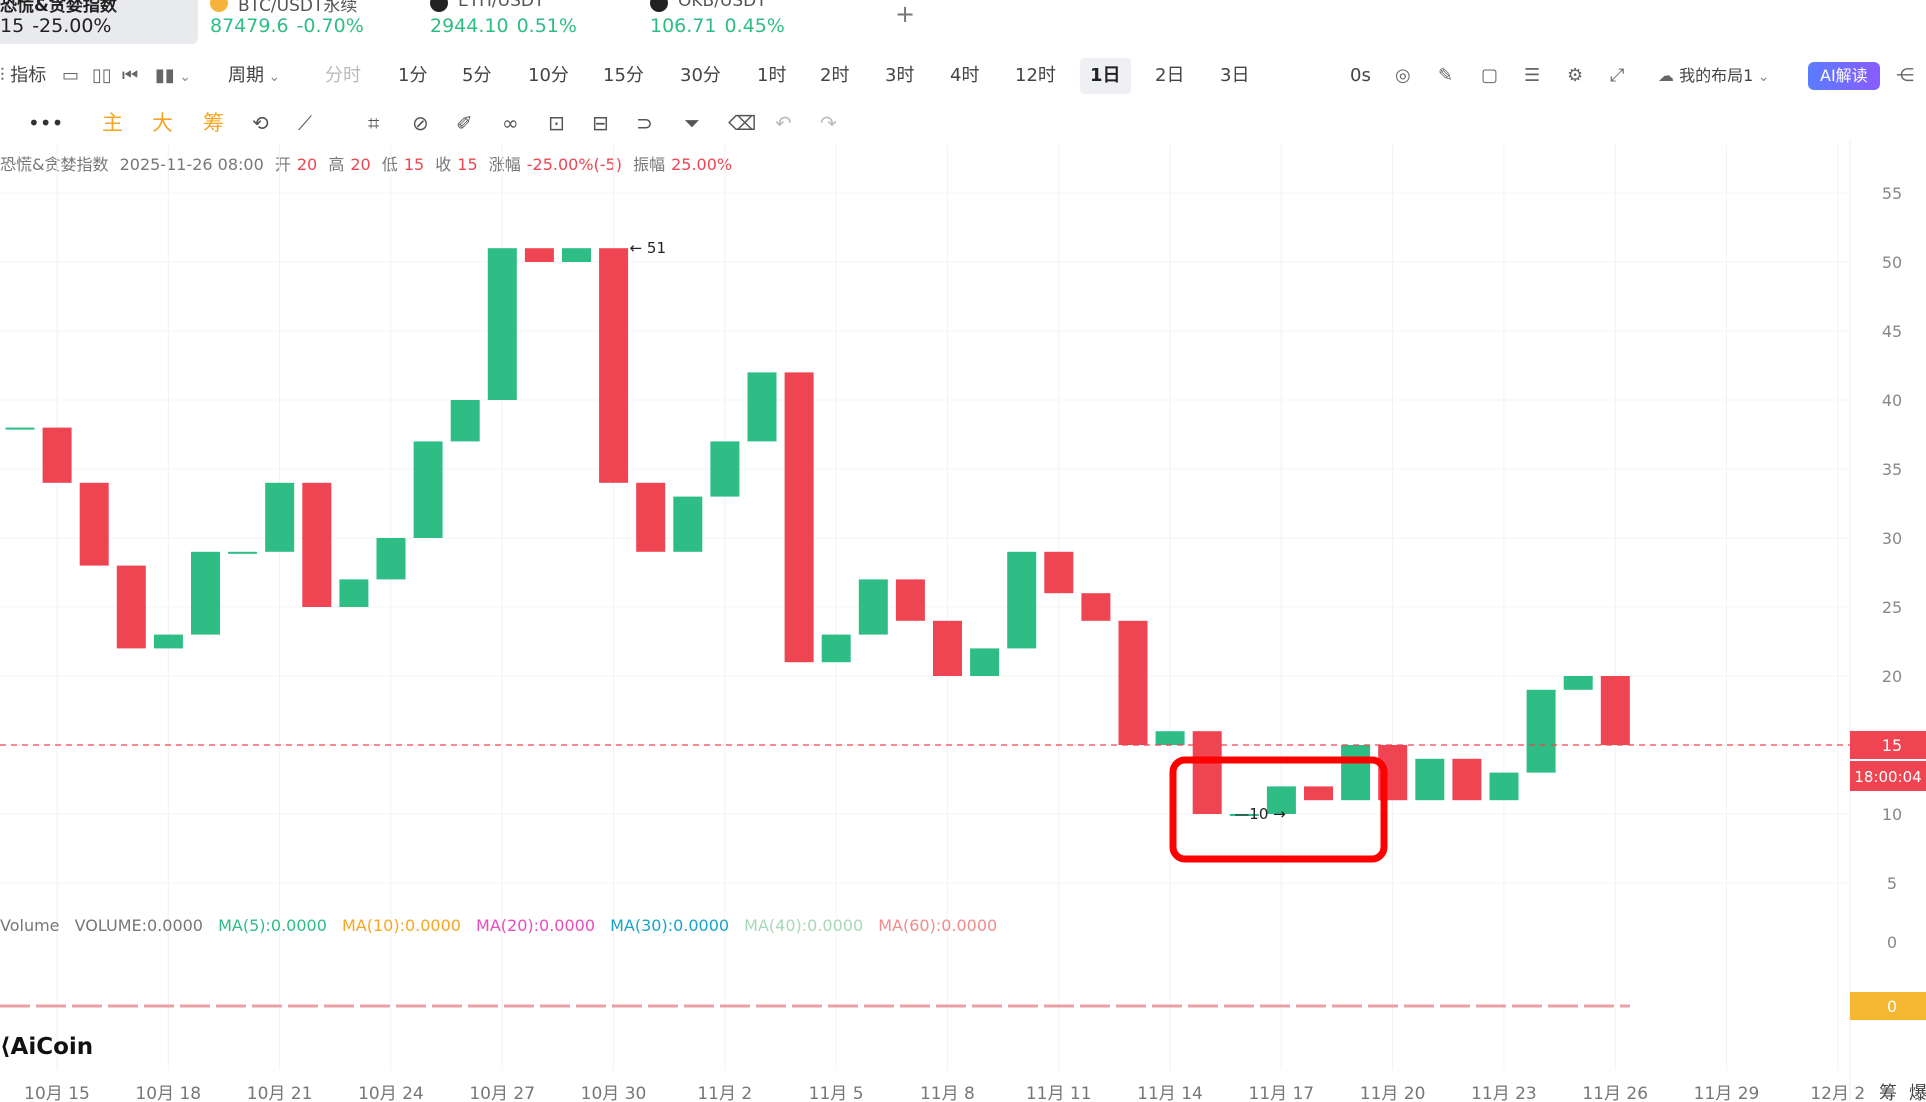 The height and width of the screenshot is (1102, 1926). What do you see at coordinates (836, 1093) in the screenshot?
I see `x-tick-label: 11月 5` at bounding box center [836, 1093].